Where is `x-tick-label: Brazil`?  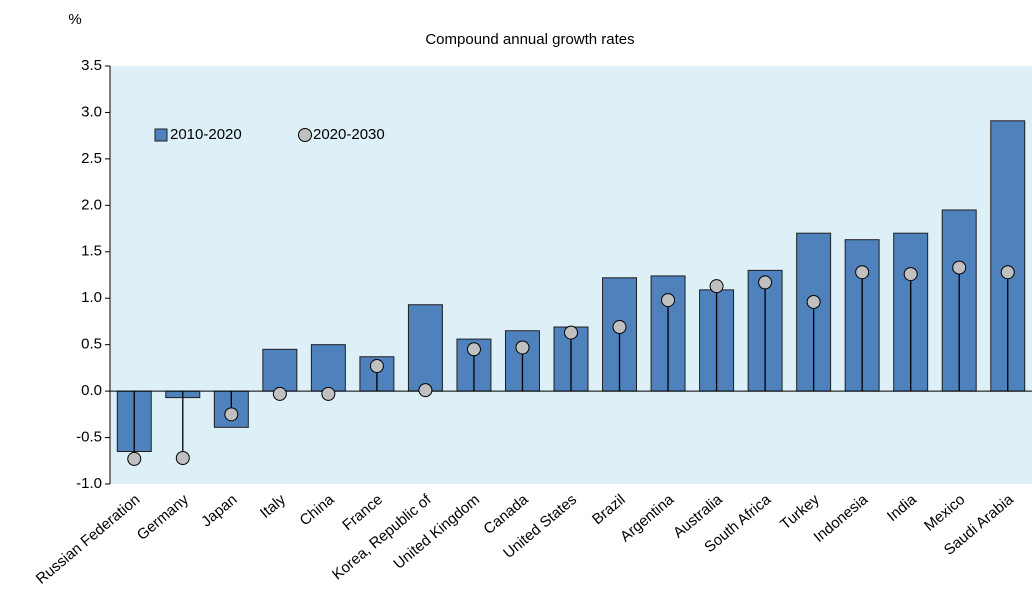 x-tick-label: Brazil is located at coordinates (609, 509).